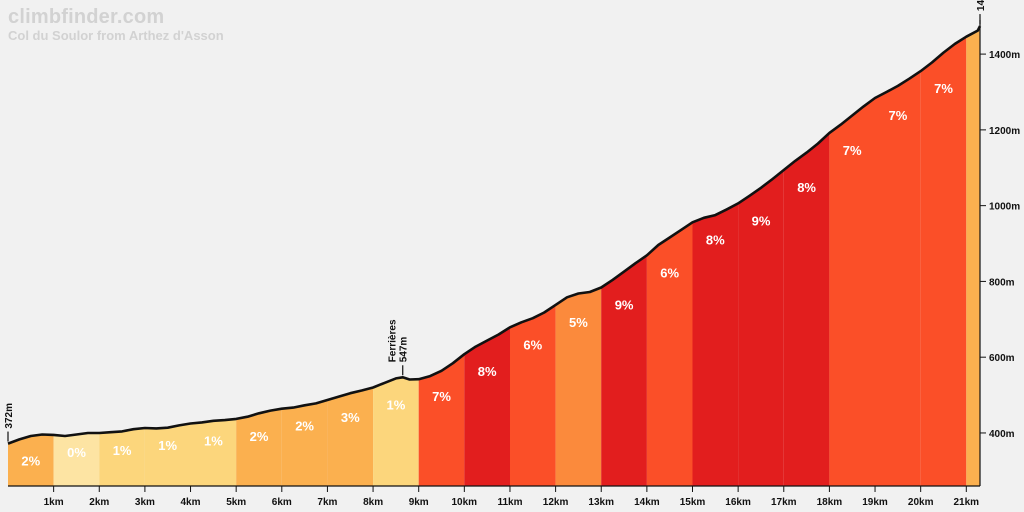  What do you see at coordinates (373, 502) in the screenshot?
I see `x-tick-label-8: 8km` at bounding box center [373, 502].